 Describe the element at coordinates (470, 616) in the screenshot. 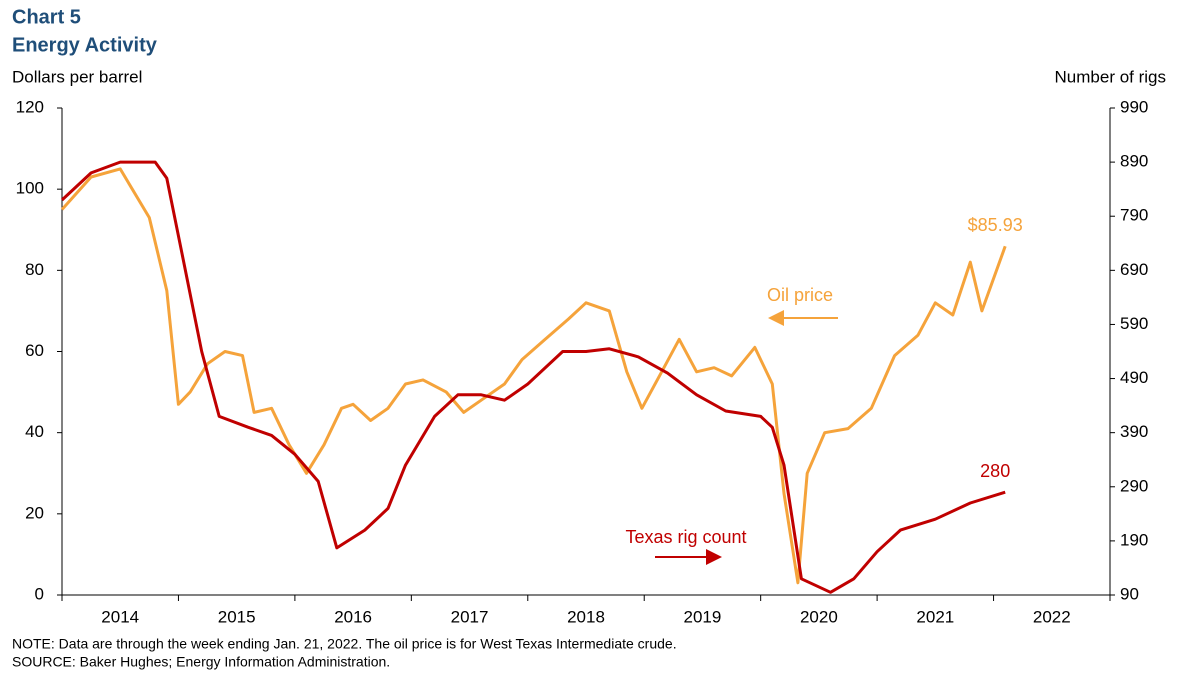

I see `x-tick-label: 2017` at that location.